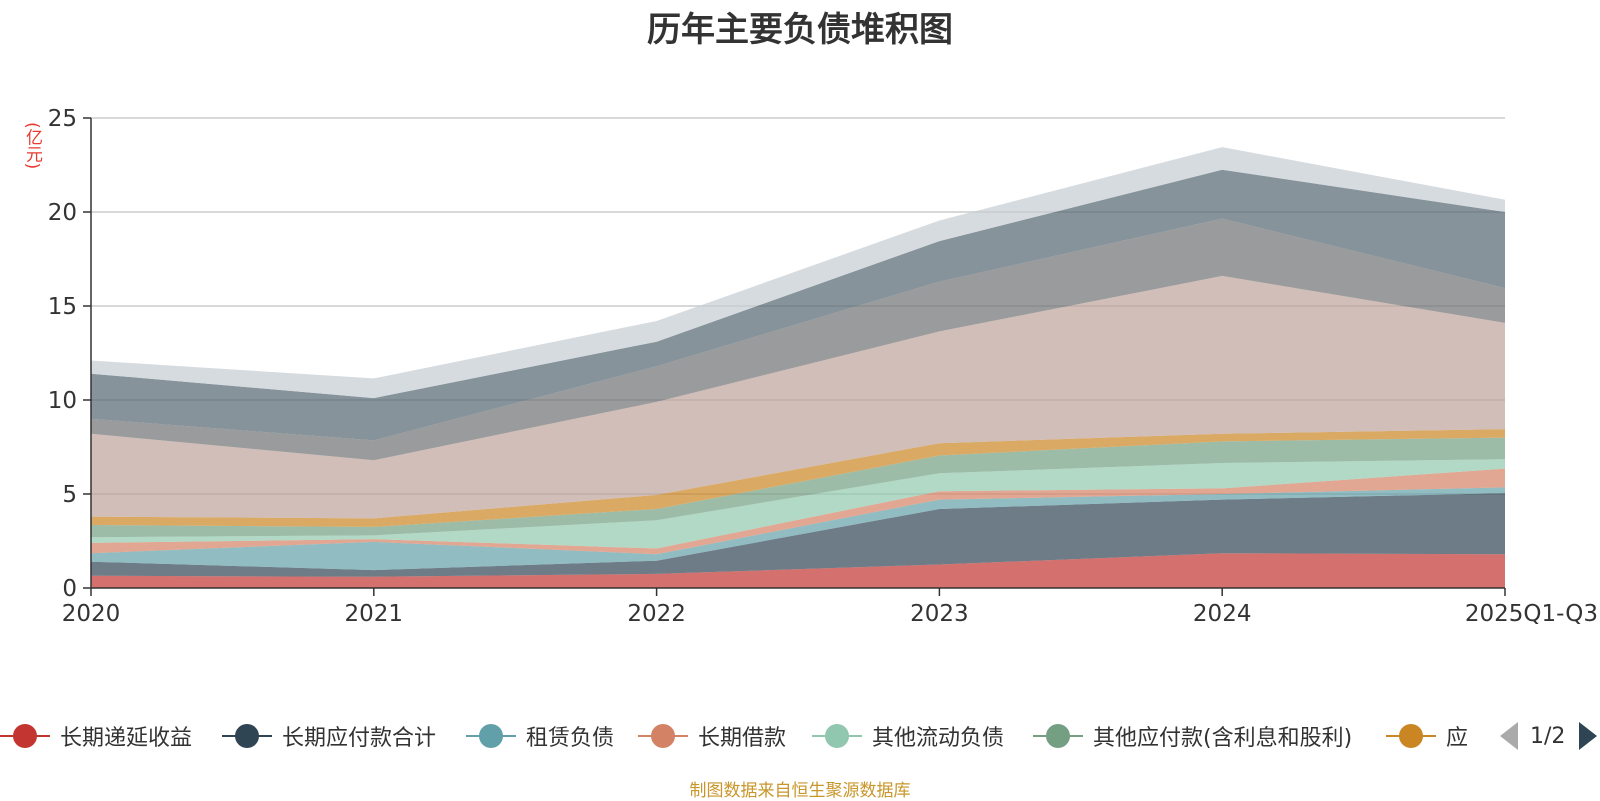 The width and height of the screenshot is (1600, 801). I want to click on y-tick-label: 0, so click(69, 589).